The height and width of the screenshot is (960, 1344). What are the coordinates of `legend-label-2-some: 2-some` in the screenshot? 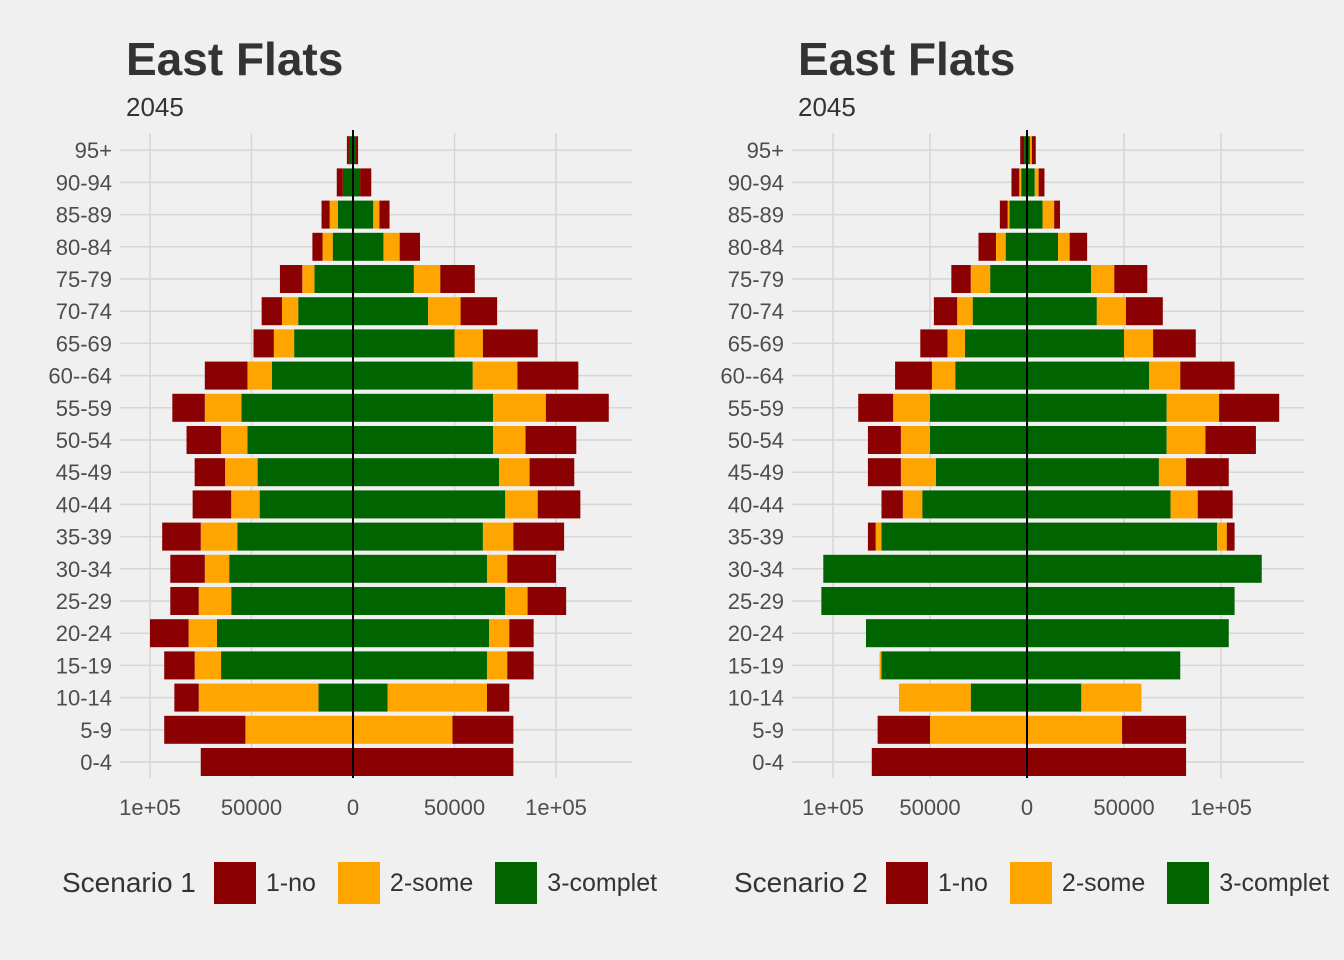 It's located at (1103, 882).